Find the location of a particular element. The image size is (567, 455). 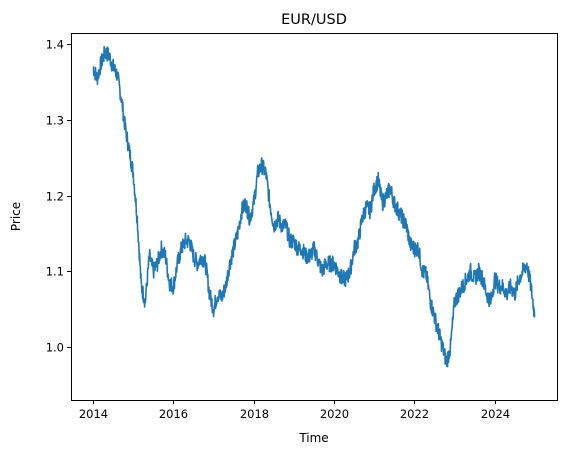

x-tick-label: 2018 is located at coordinates (254, 414).